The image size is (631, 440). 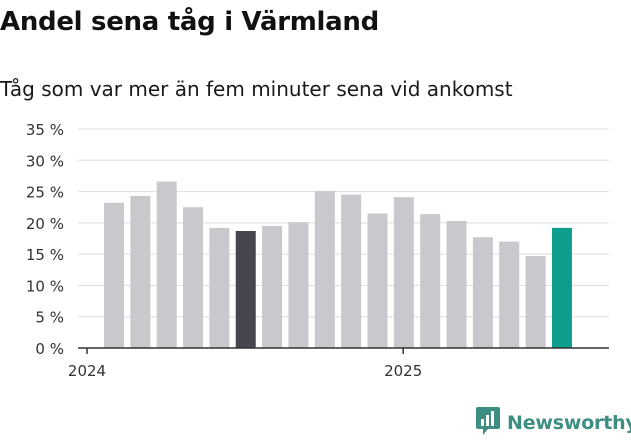 I want to click on y-tick-label: 35 %, so click(x=45, y=130).